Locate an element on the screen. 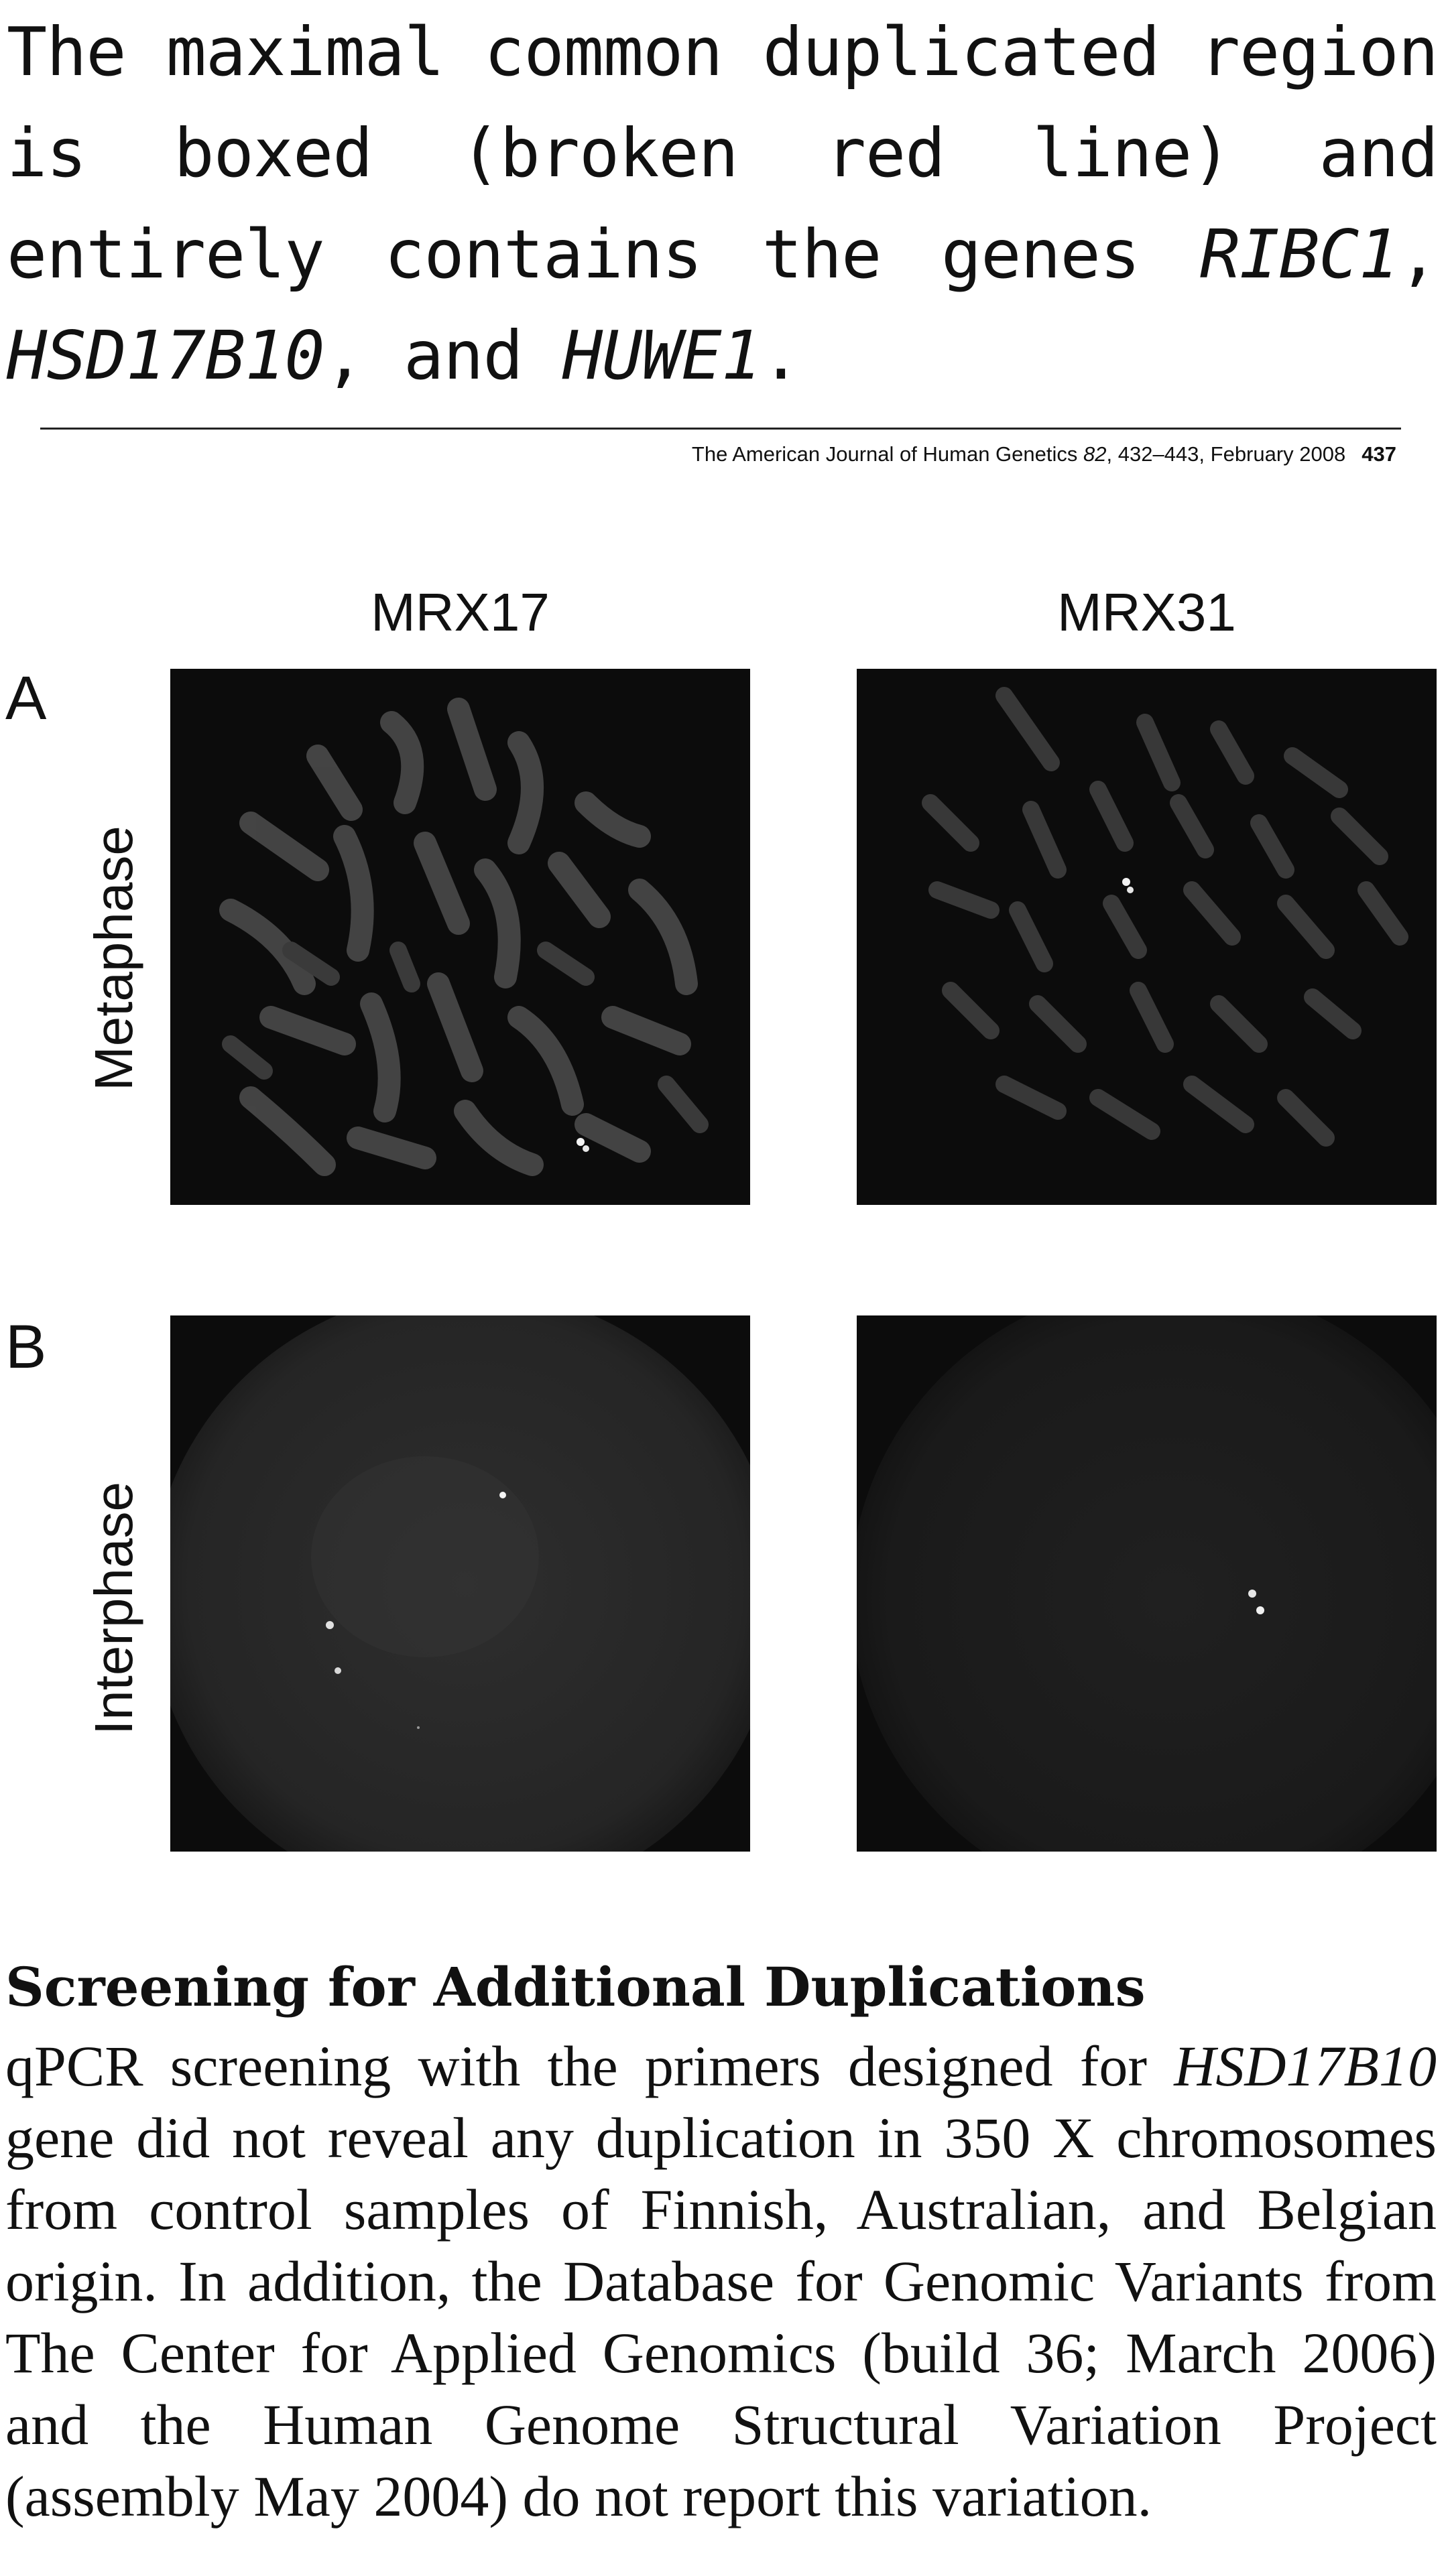 This screenshot has width=1450, height=2576. micrograph-mrx17-interphase is located at coordinates (460, 1583).